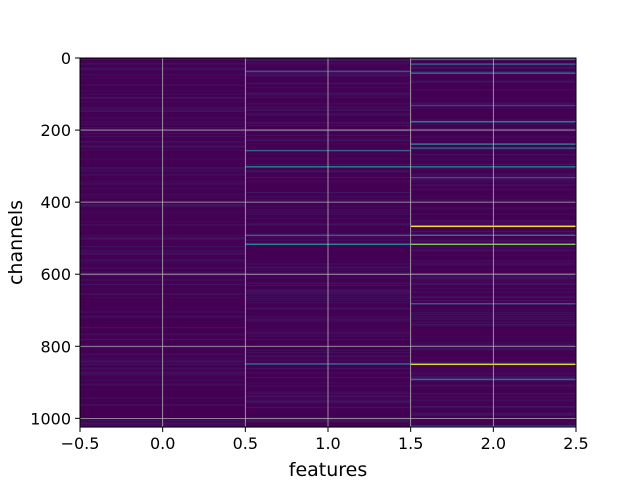  Describe the element at coordinates (575, 443) in the screenshot. I see `x-tick-label: 2.5` at that location.